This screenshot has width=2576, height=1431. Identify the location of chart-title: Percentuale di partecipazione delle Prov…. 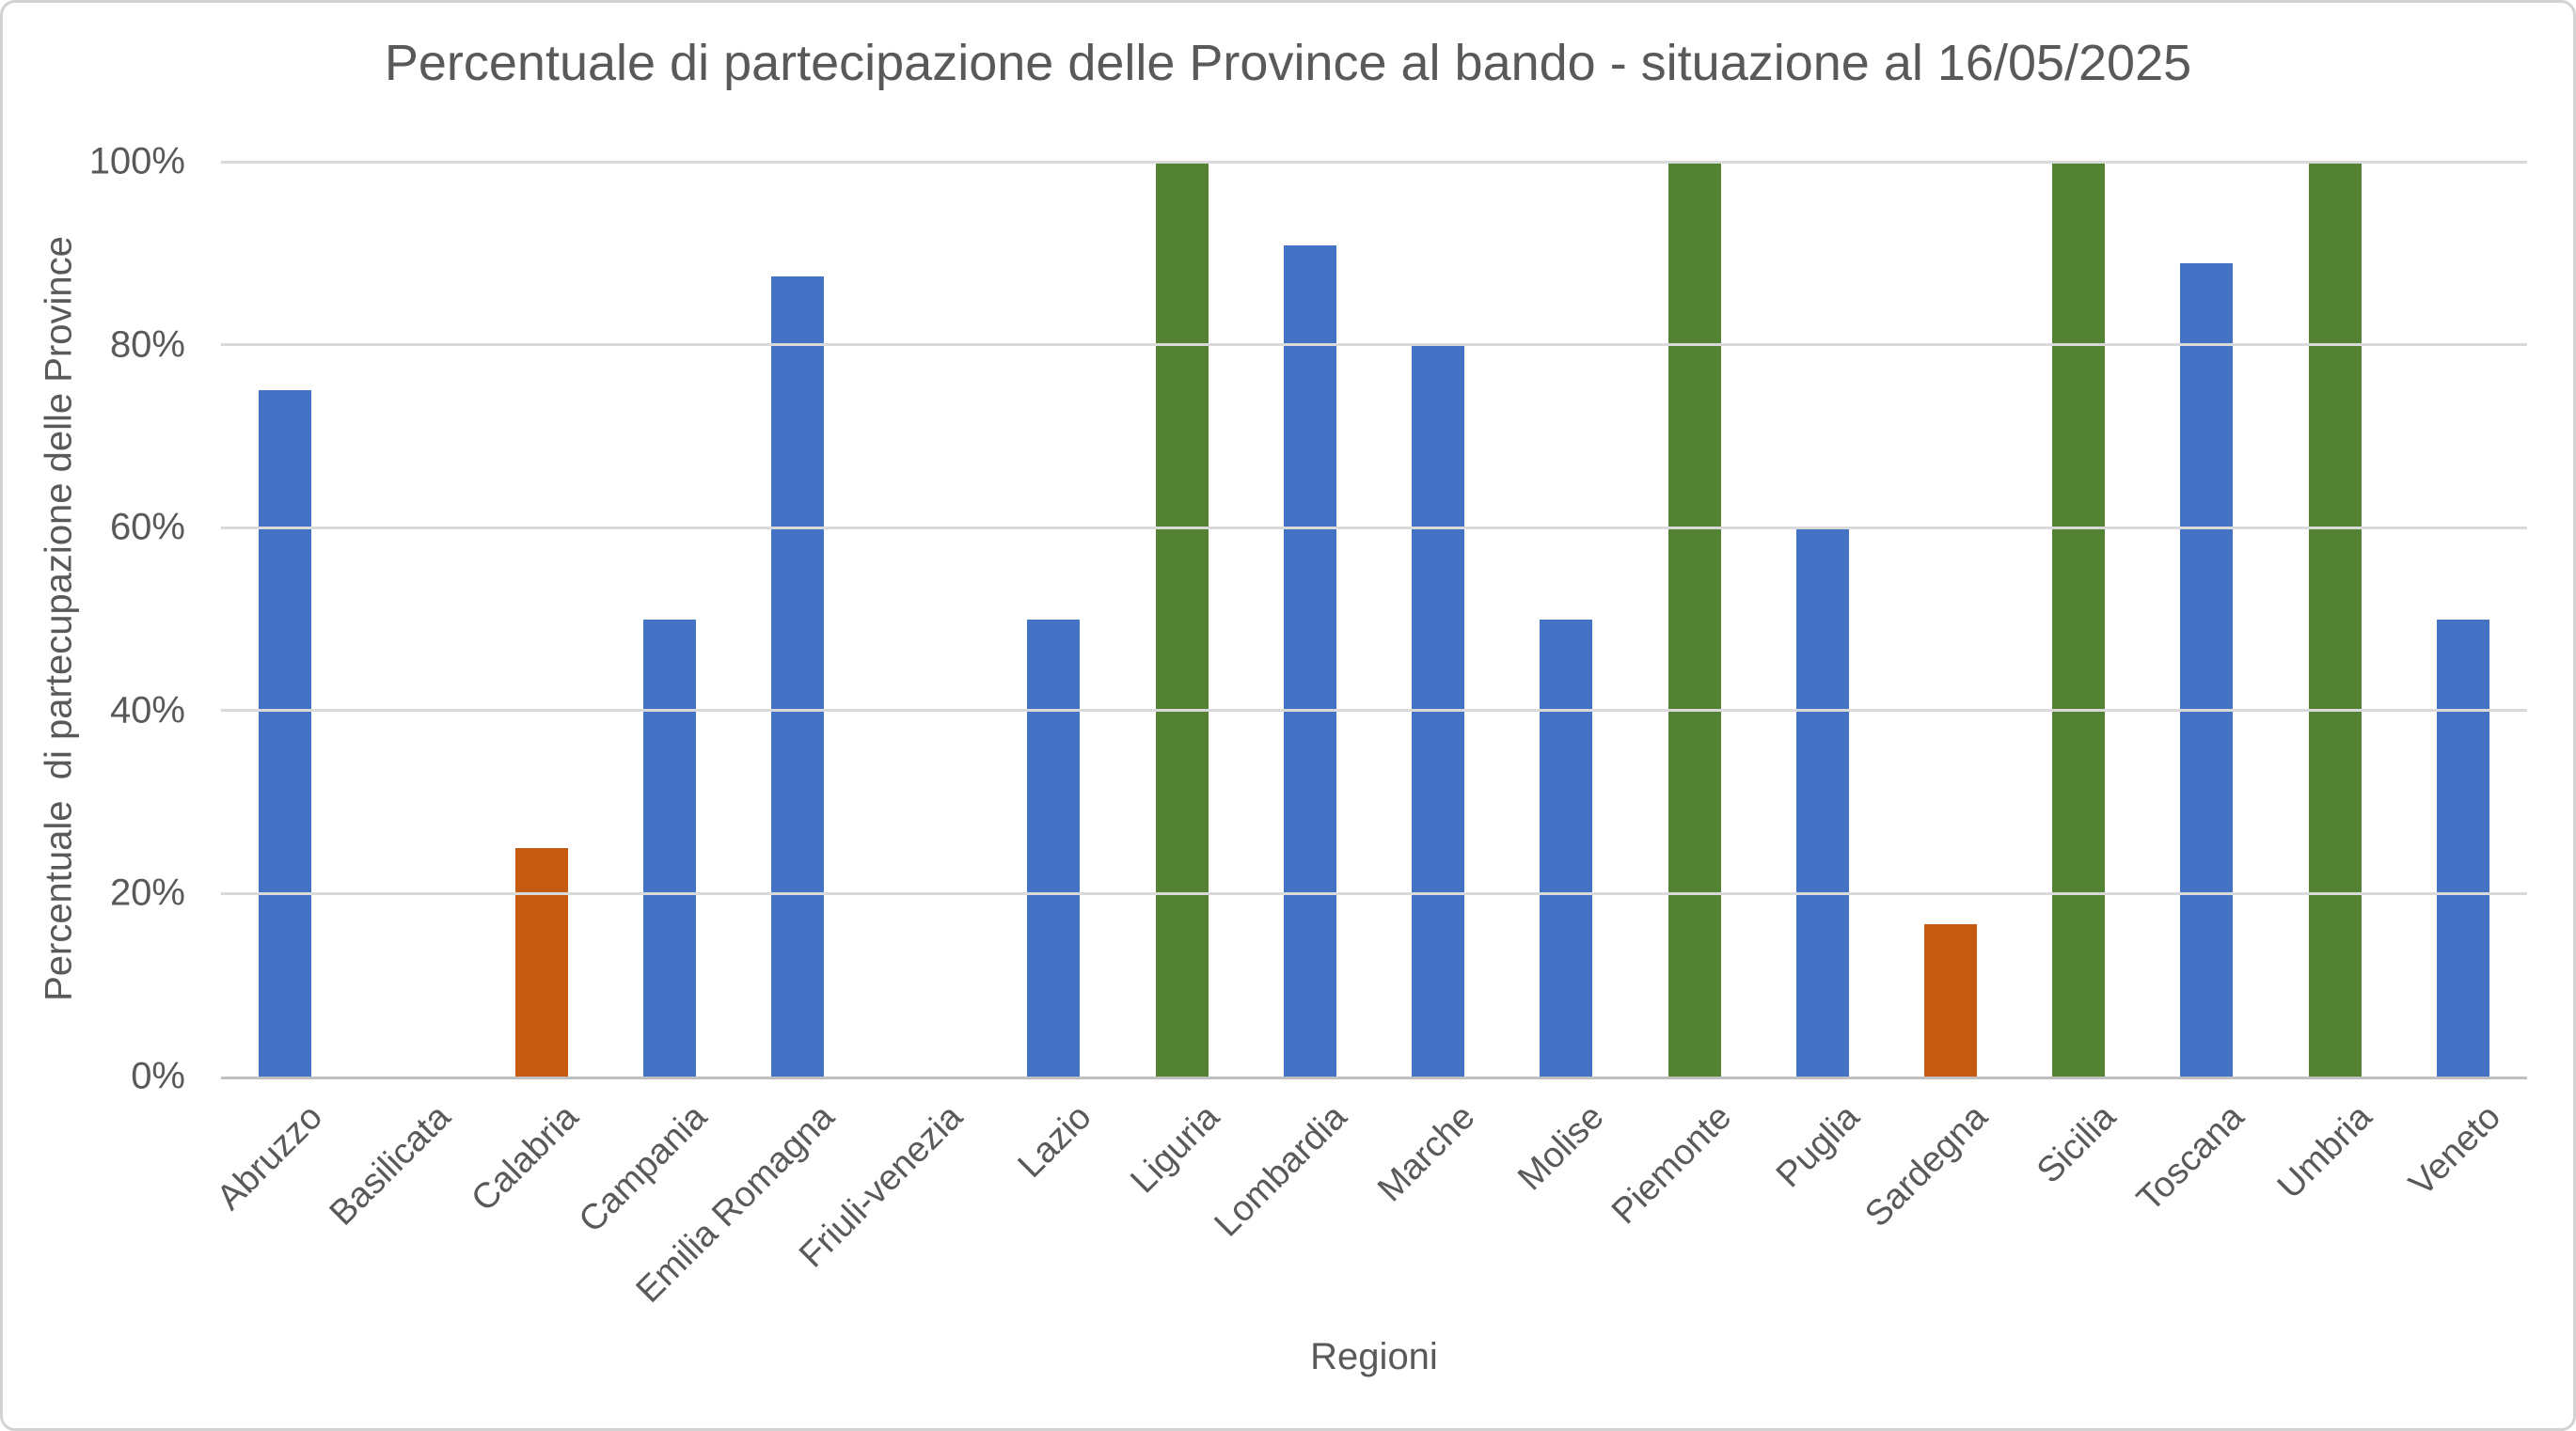
(1288, 63).